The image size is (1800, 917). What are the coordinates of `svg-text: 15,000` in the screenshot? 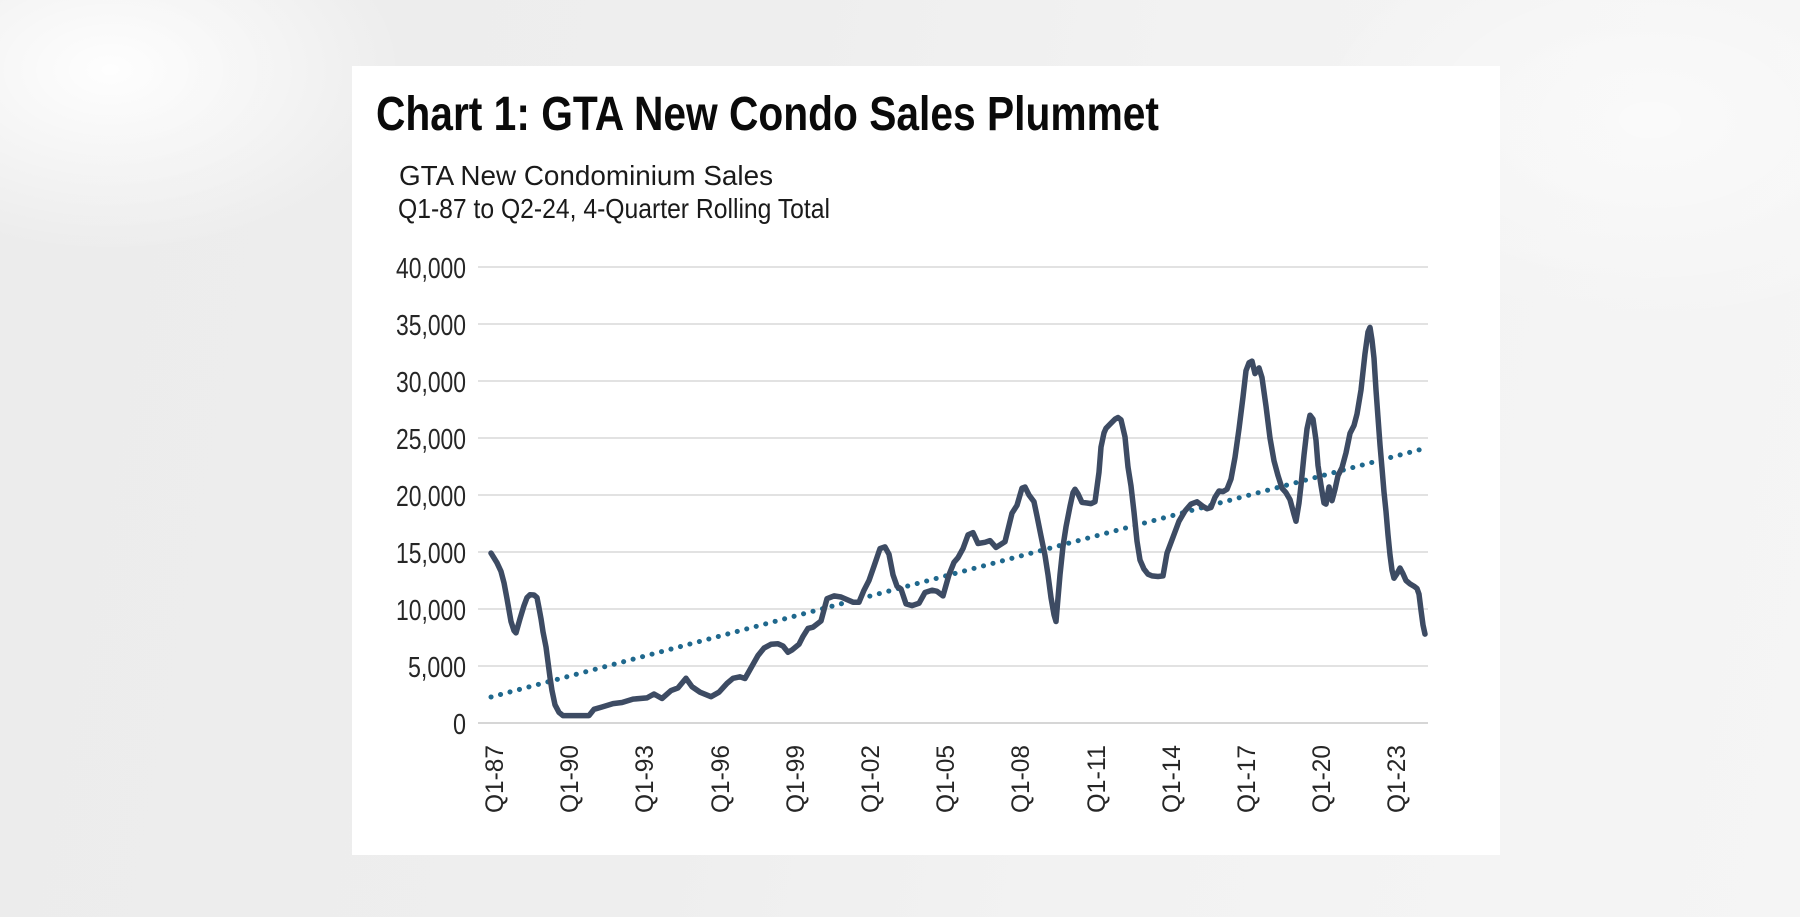 It's located at (431, 554).